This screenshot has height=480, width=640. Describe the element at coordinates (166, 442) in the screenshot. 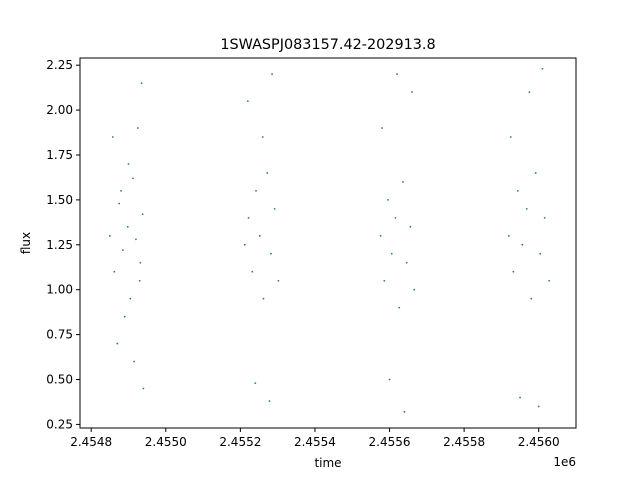

I see `x-tick-label: 2.4550` at that location.